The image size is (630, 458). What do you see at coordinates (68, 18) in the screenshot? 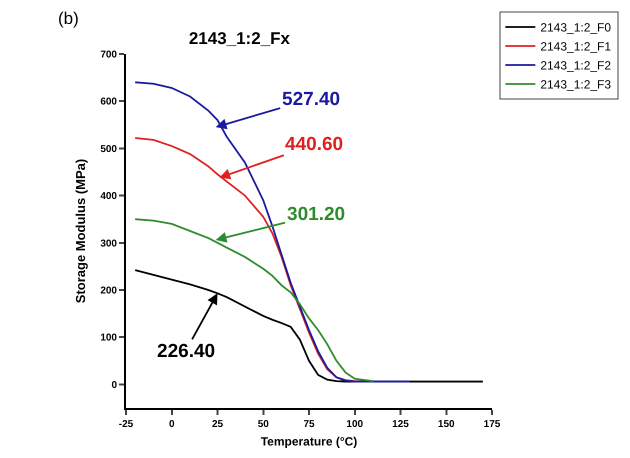
I see `text: (b)` at bounding box center [68, 18].